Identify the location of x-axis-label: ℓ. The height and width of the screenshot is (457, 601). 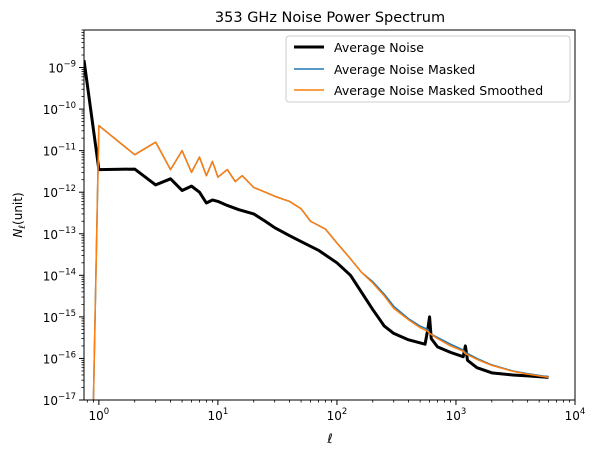
(329, 439).